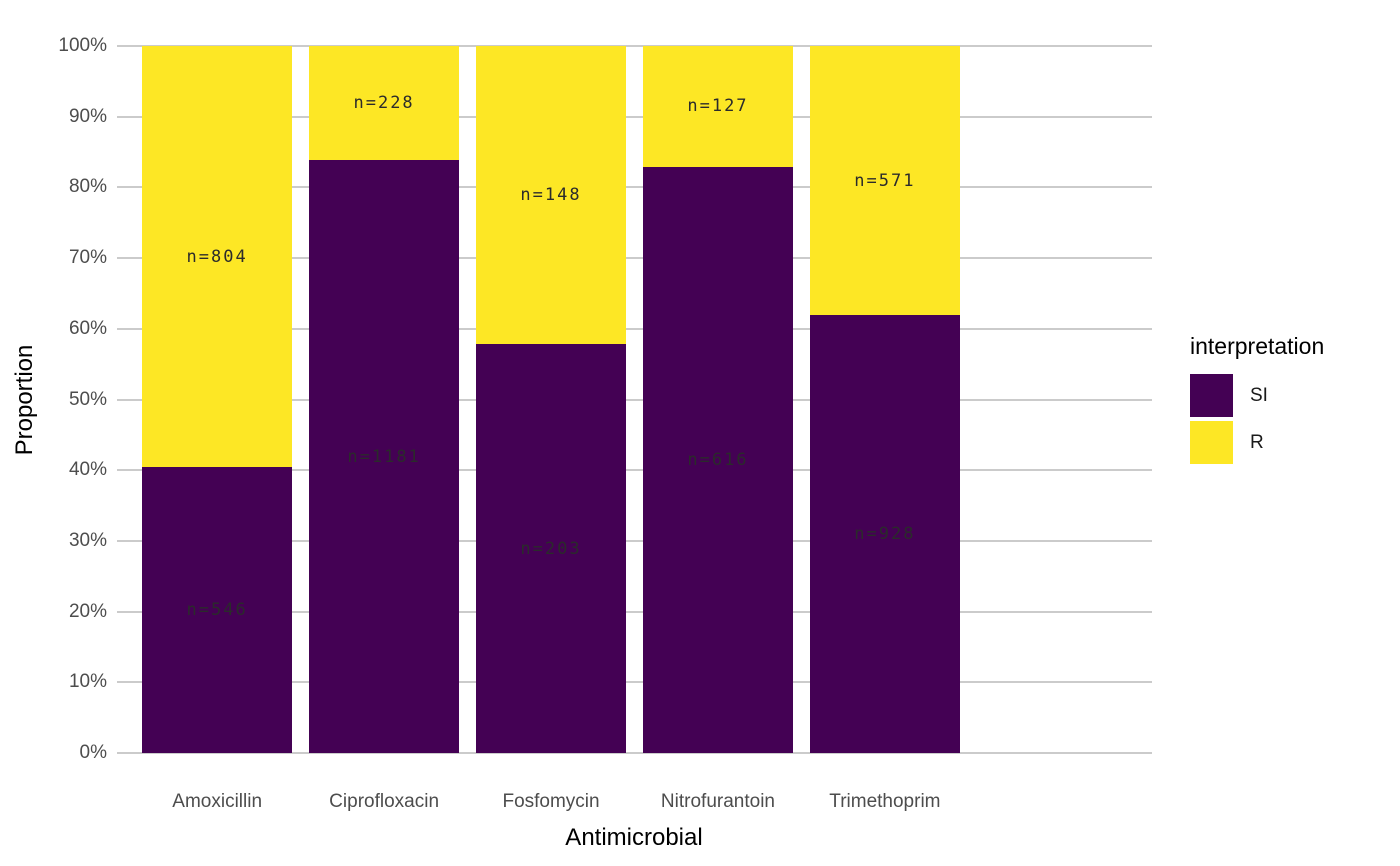 This screenshot has height=866, width=1400. What do you see at coordinates (1290, 395) in the screenshot?
I see `legend-entry-si: SI` at bounding box center [1290, 395].